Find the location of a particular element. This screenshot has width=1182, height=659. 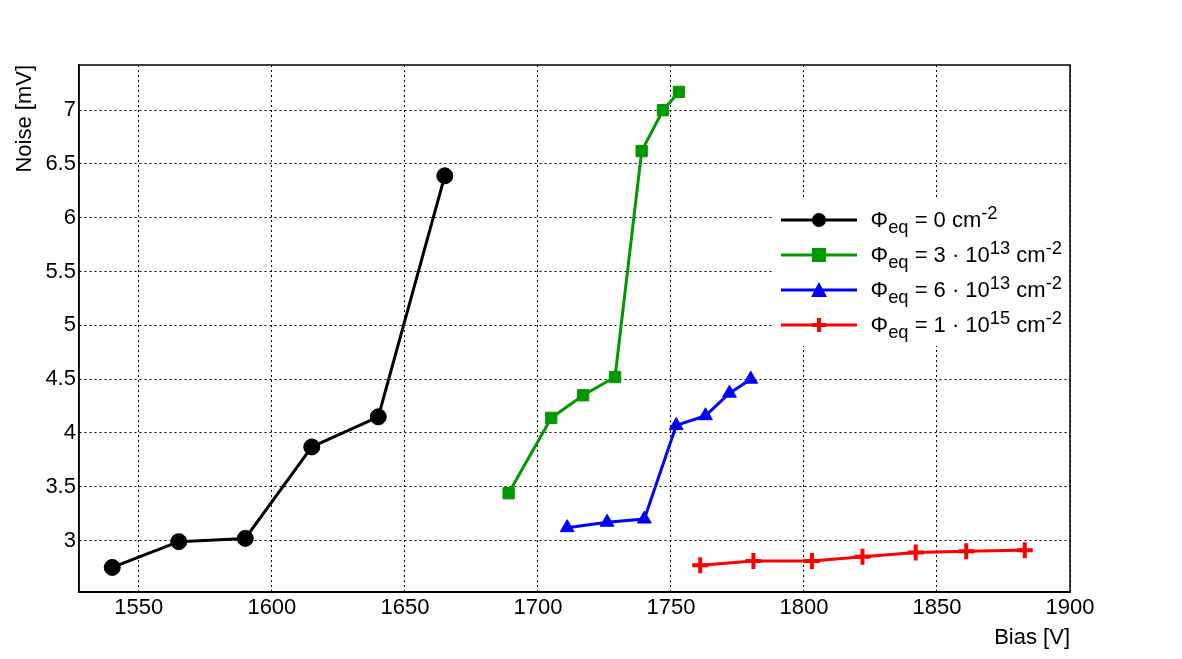

x-tick-label: 1600 is located at coordinates (272, 607).